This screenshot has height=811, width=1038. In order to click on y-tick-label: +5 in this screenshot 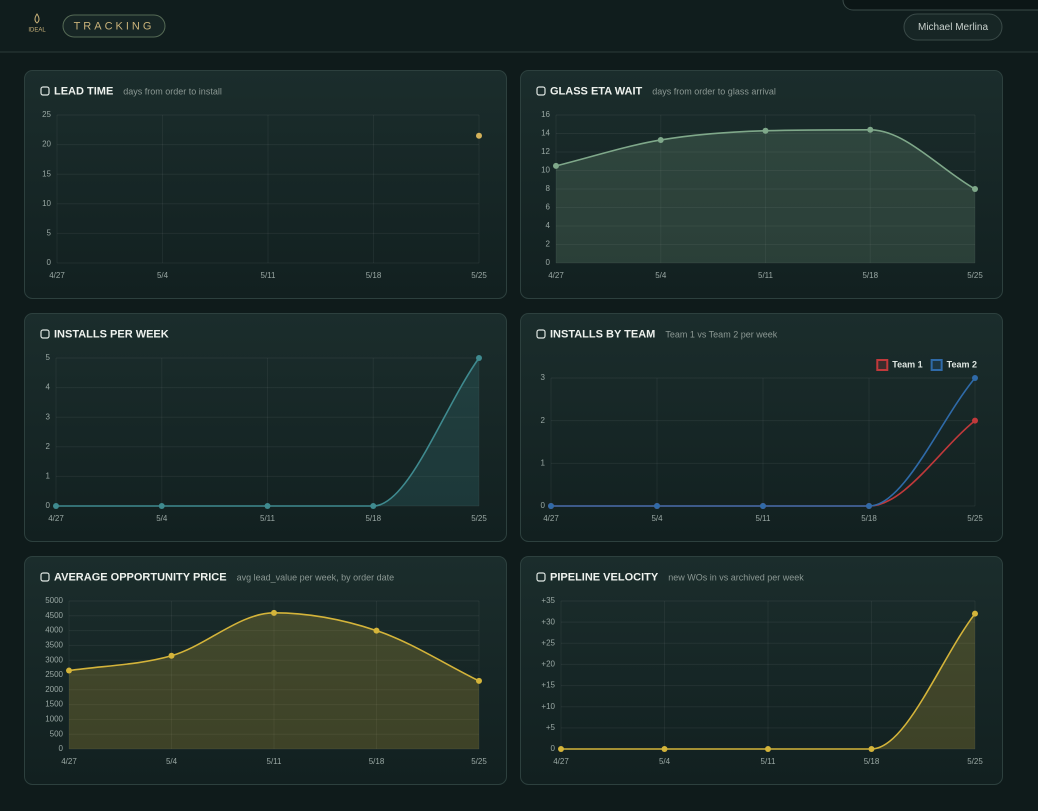, I will do `click(551, 727)`.